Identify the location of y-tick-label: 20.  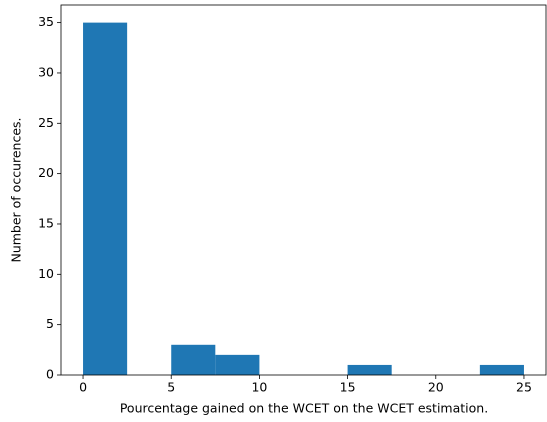
(46, 172).